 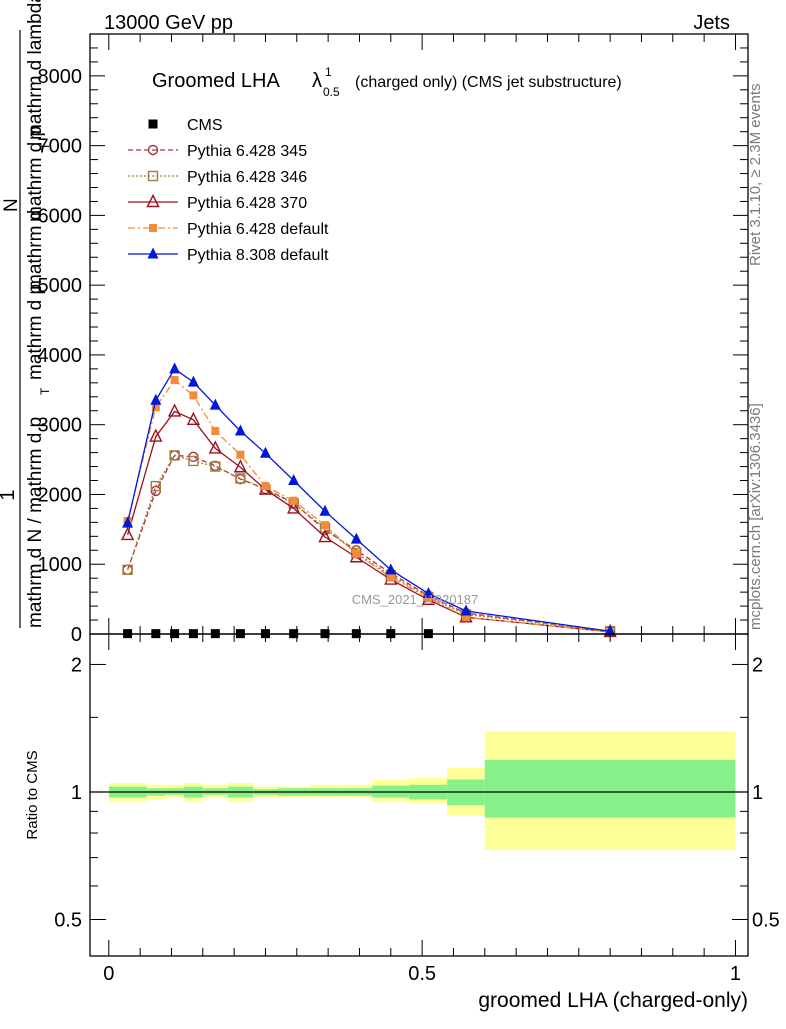 What do you see at coordinates (613, 1000) in the screenshot?
I see `x-axis-label: groomed LHA (charged-only)` at bounding box center [613, 1000].